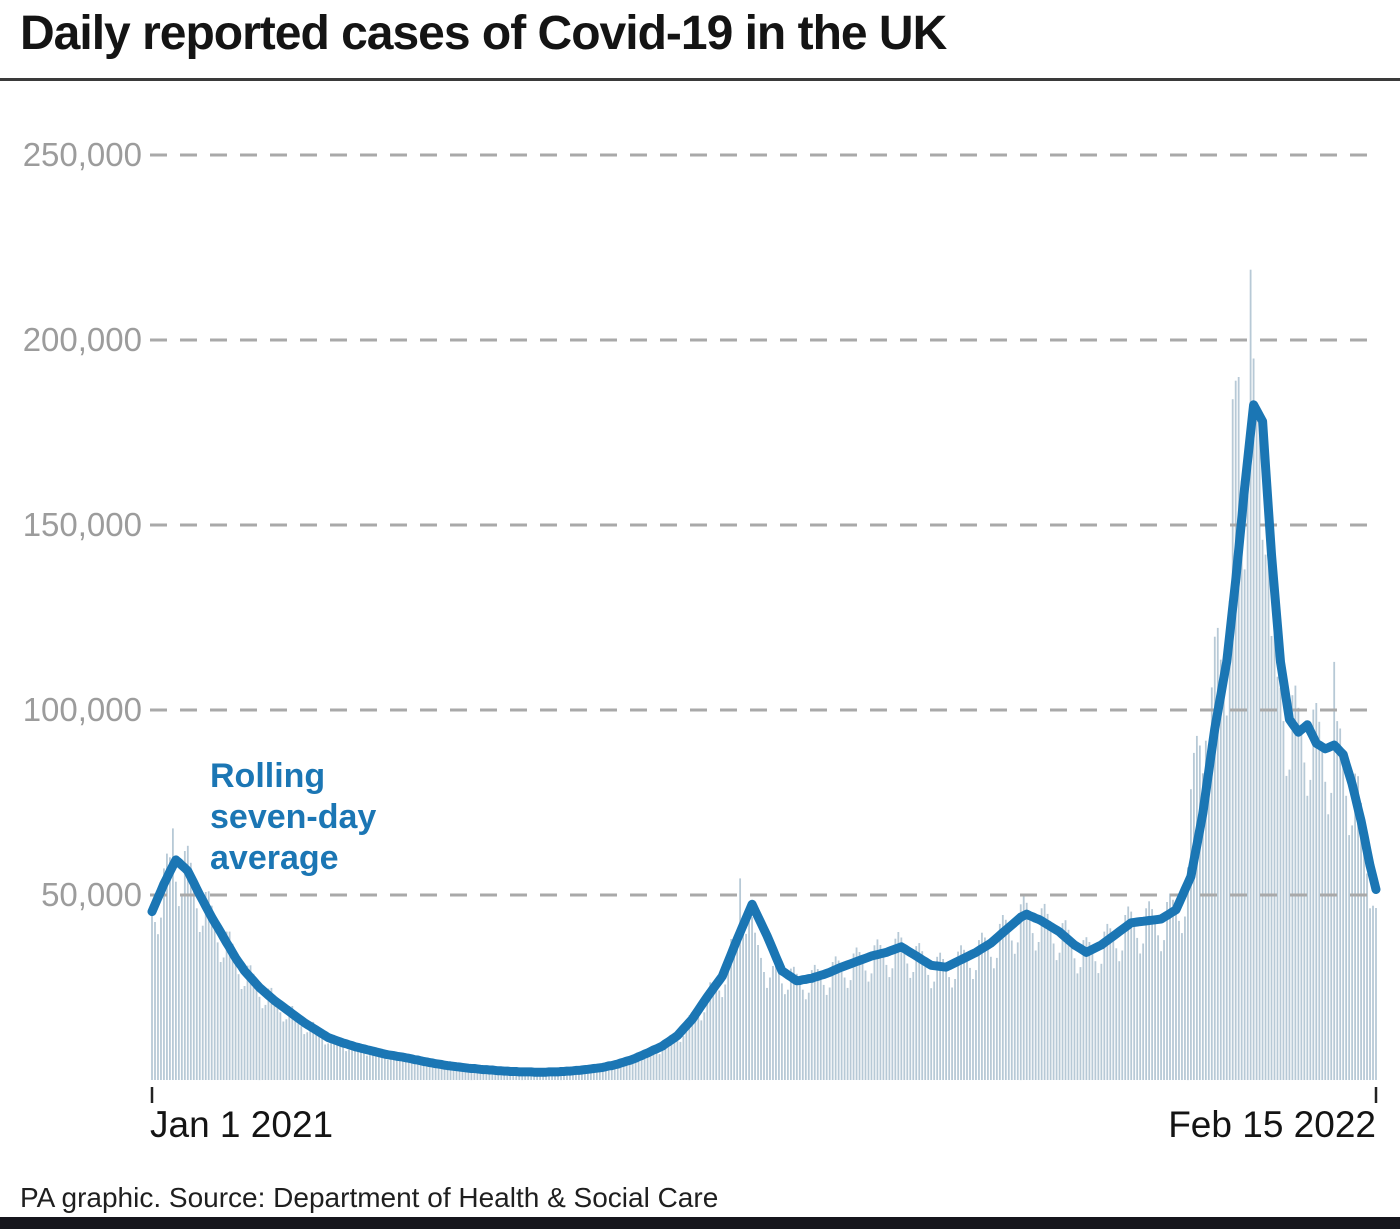  I want to click on line-series-annotation: Rolling seven-day average, so click(293, 817).